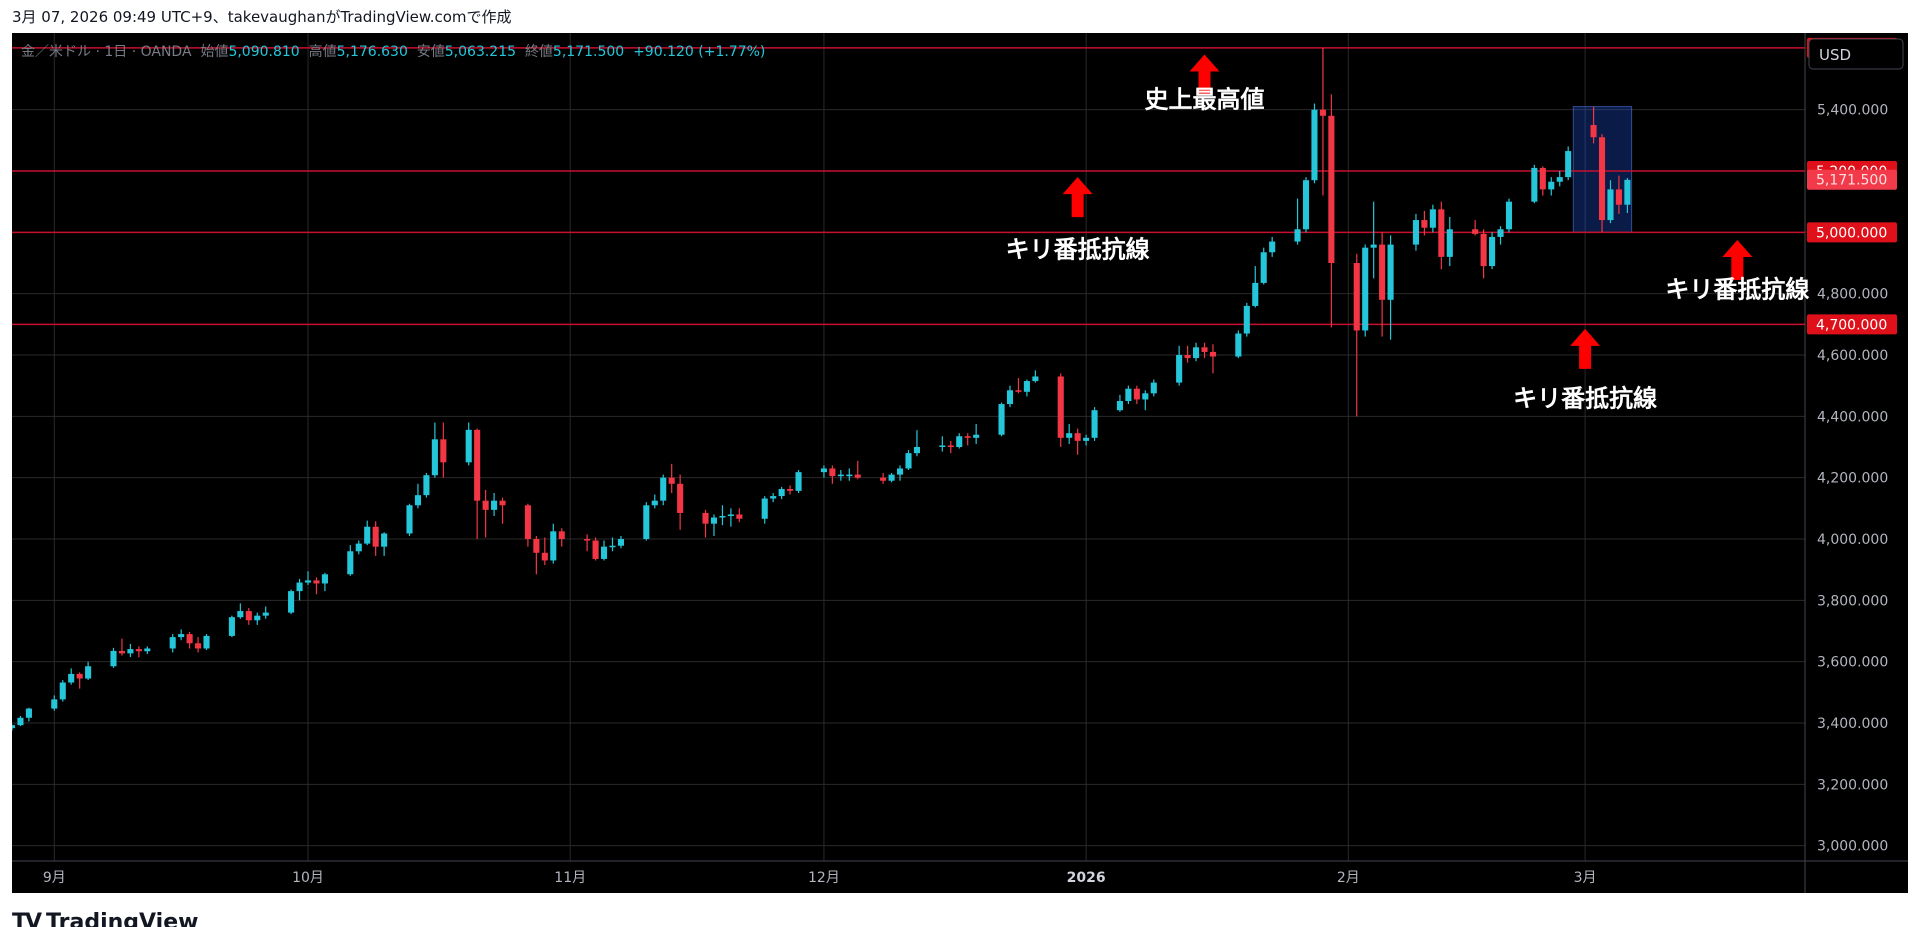 The width and height of the screenshot is (1920, 927). What do you see at coordinates (1835, 55) in the screenshot?
I see `currency-button-label: USD` at bounding box center [1835, 55].